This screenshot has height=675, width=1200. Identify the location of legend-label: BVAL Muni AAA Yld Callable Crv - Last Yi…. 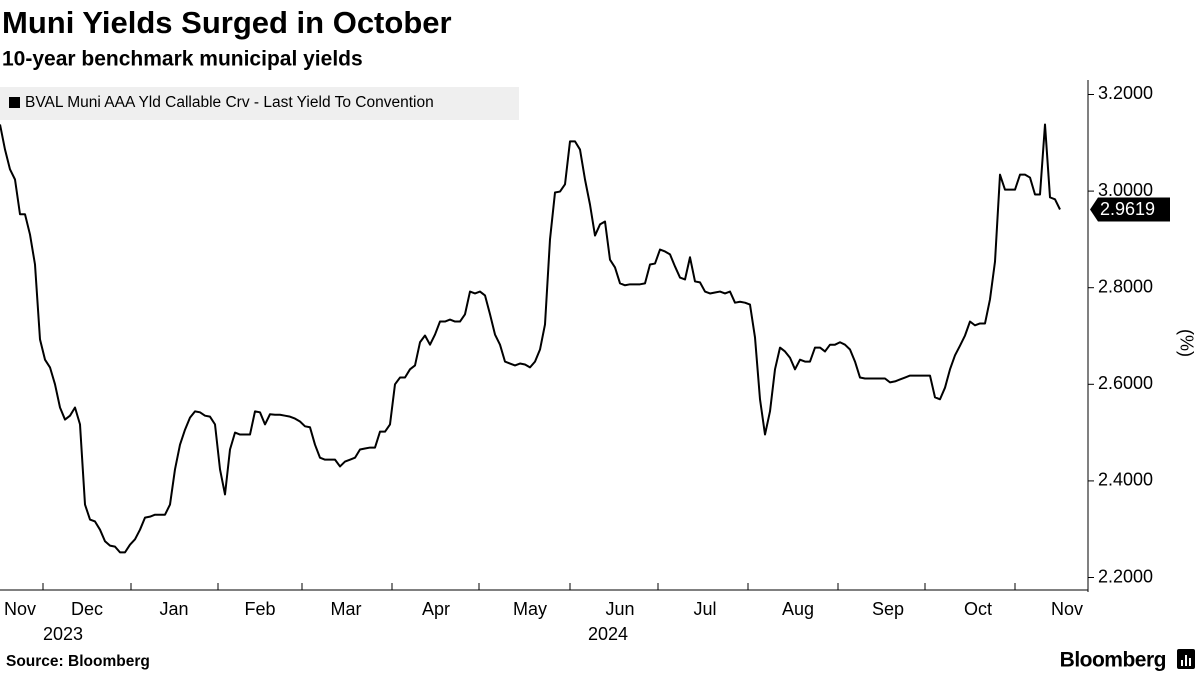
(229, 102).